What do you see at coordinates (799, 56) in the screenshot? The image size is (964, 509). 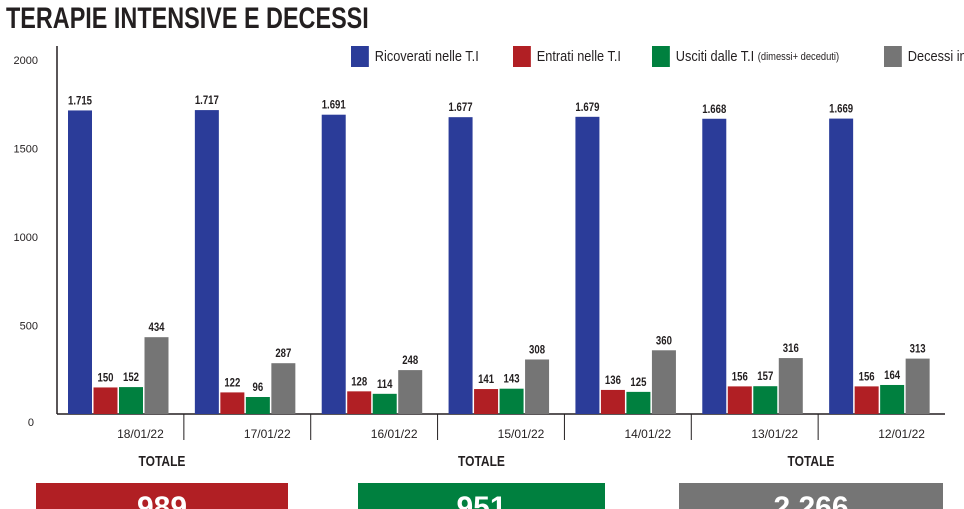 I see `legend-note: (dimessi+ deceduti)` at bounding box center [799, 56].